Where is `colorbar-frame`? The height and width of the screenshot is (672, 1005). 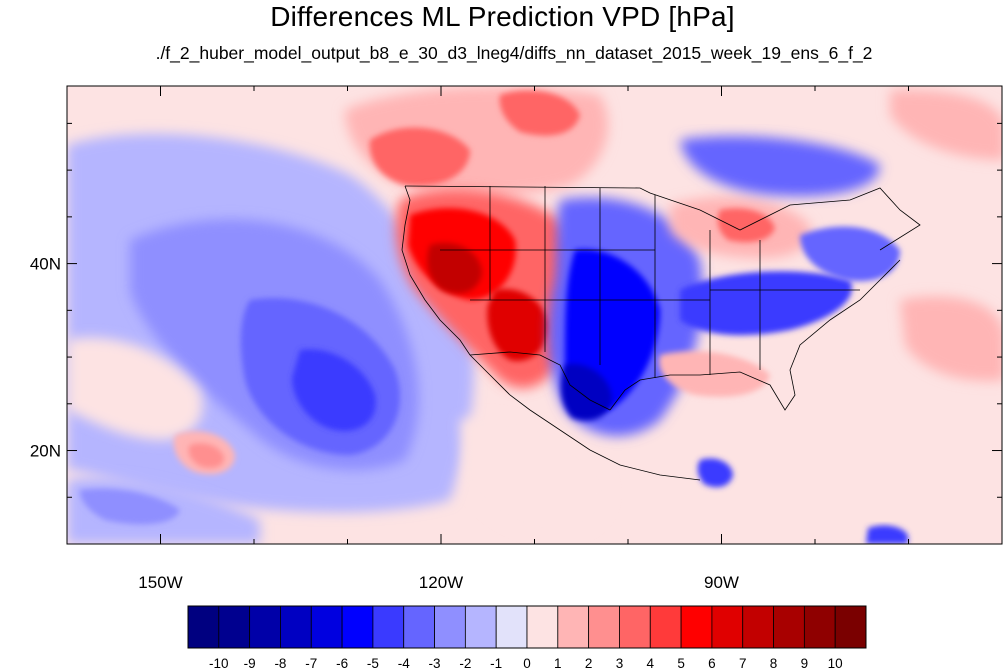 colorbar-frame is located at coordinates (527, 627).